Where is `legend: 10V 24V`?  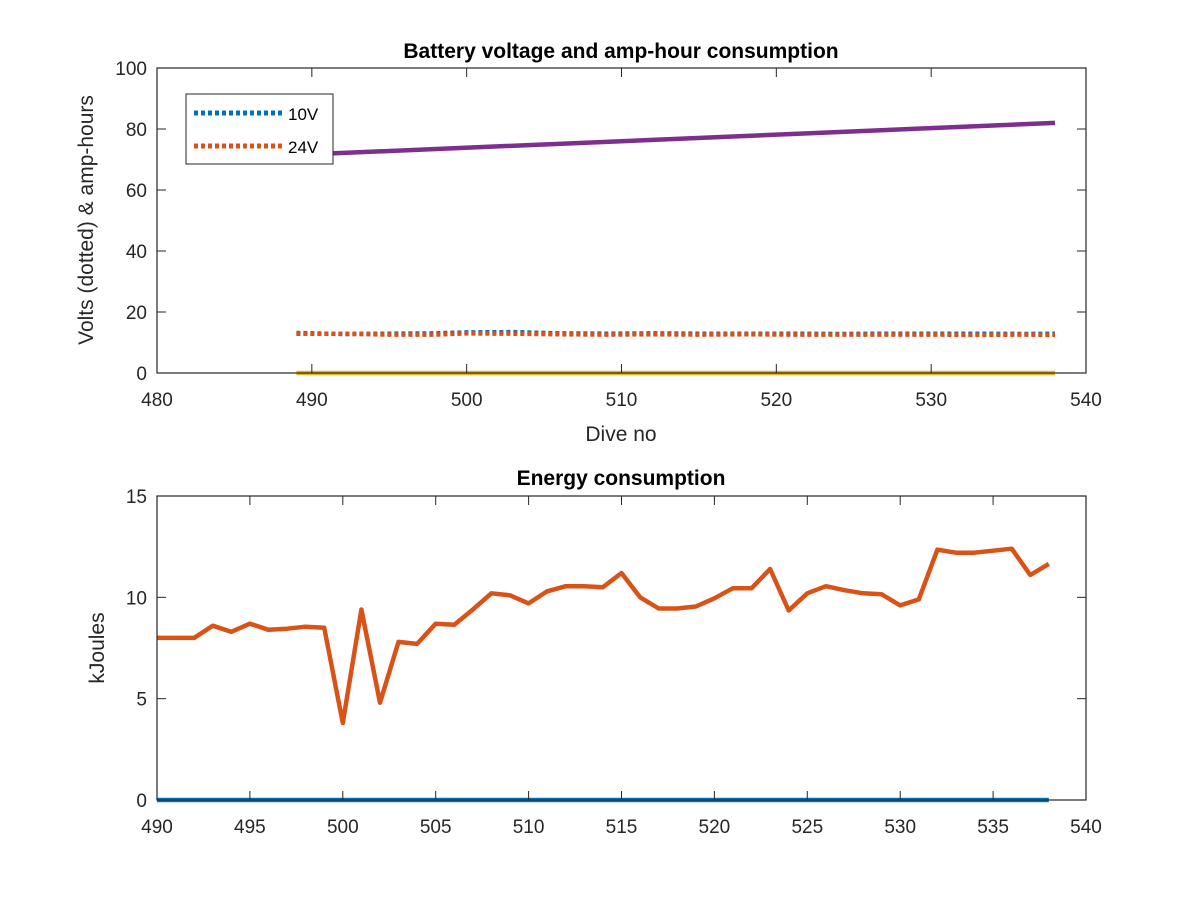 legend: 10V 24V is located at coordinates (259, 129).